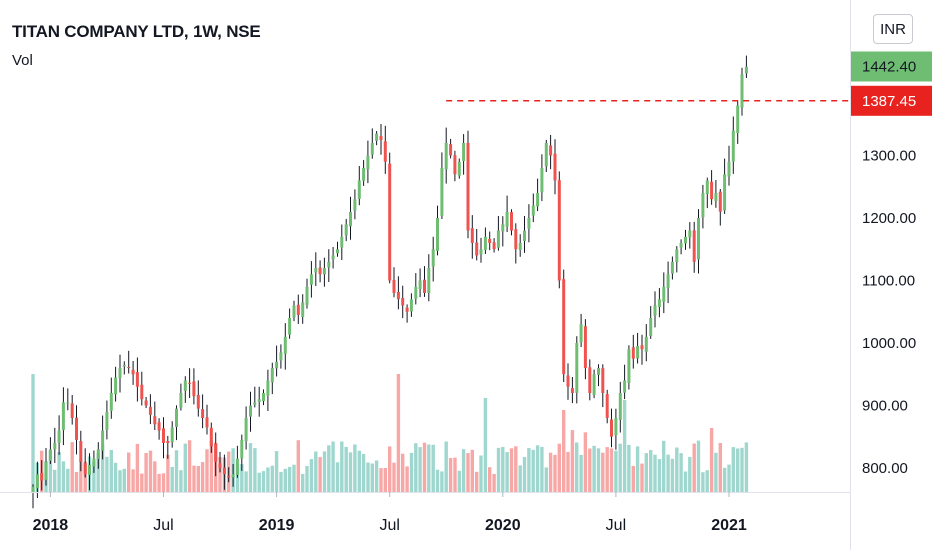 The image size is (932, 550). I want to click on symbol-title: TITAN COMPANY LTD, 1W, NSE, so click(136, 31).